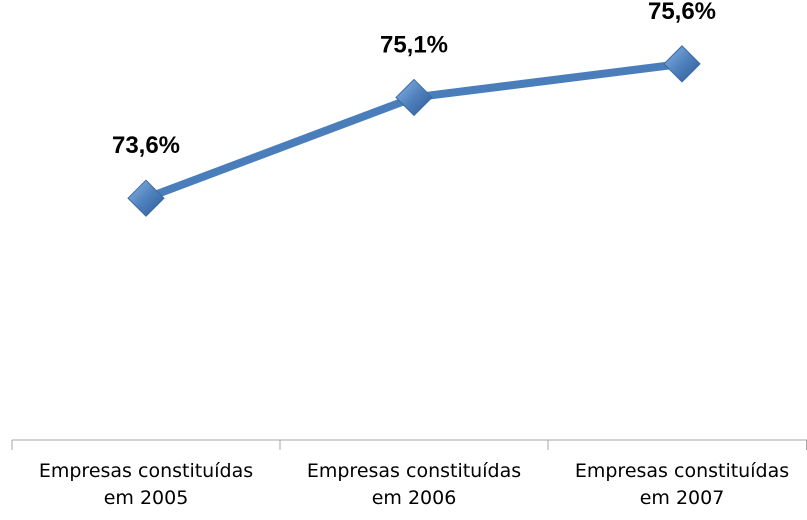  What do you see at coordinates (414, 484) in the screenshot?
I see `x-tick-label: Empresas constituídas em 2006` at bounding box center [414, 484].